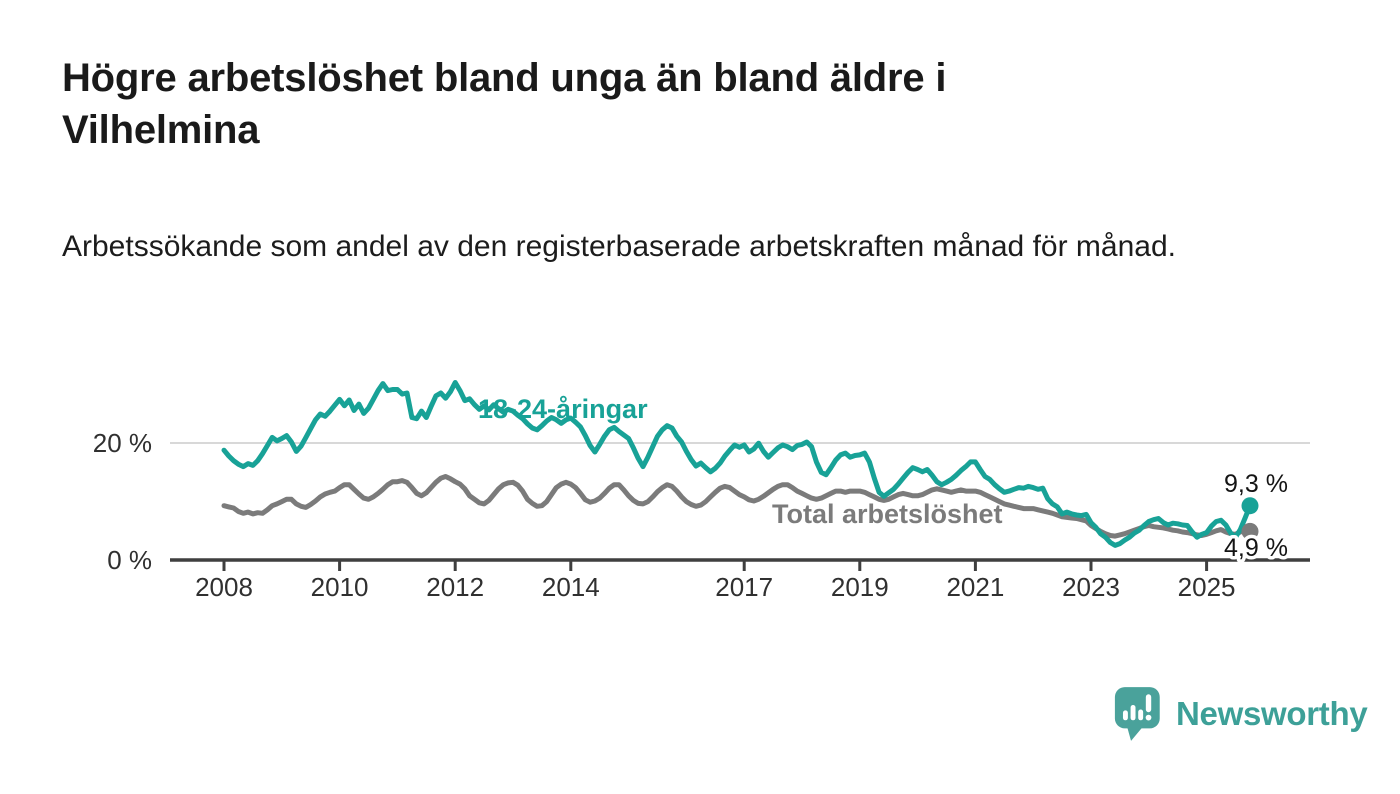 Image resolution: width=1400 pixels, height=794 pixels. What do you see at coordinates (1256, 484) in the screenshot?
I see `end-value-label-youth: 9,3 %` at bounding box center [1256, 484].